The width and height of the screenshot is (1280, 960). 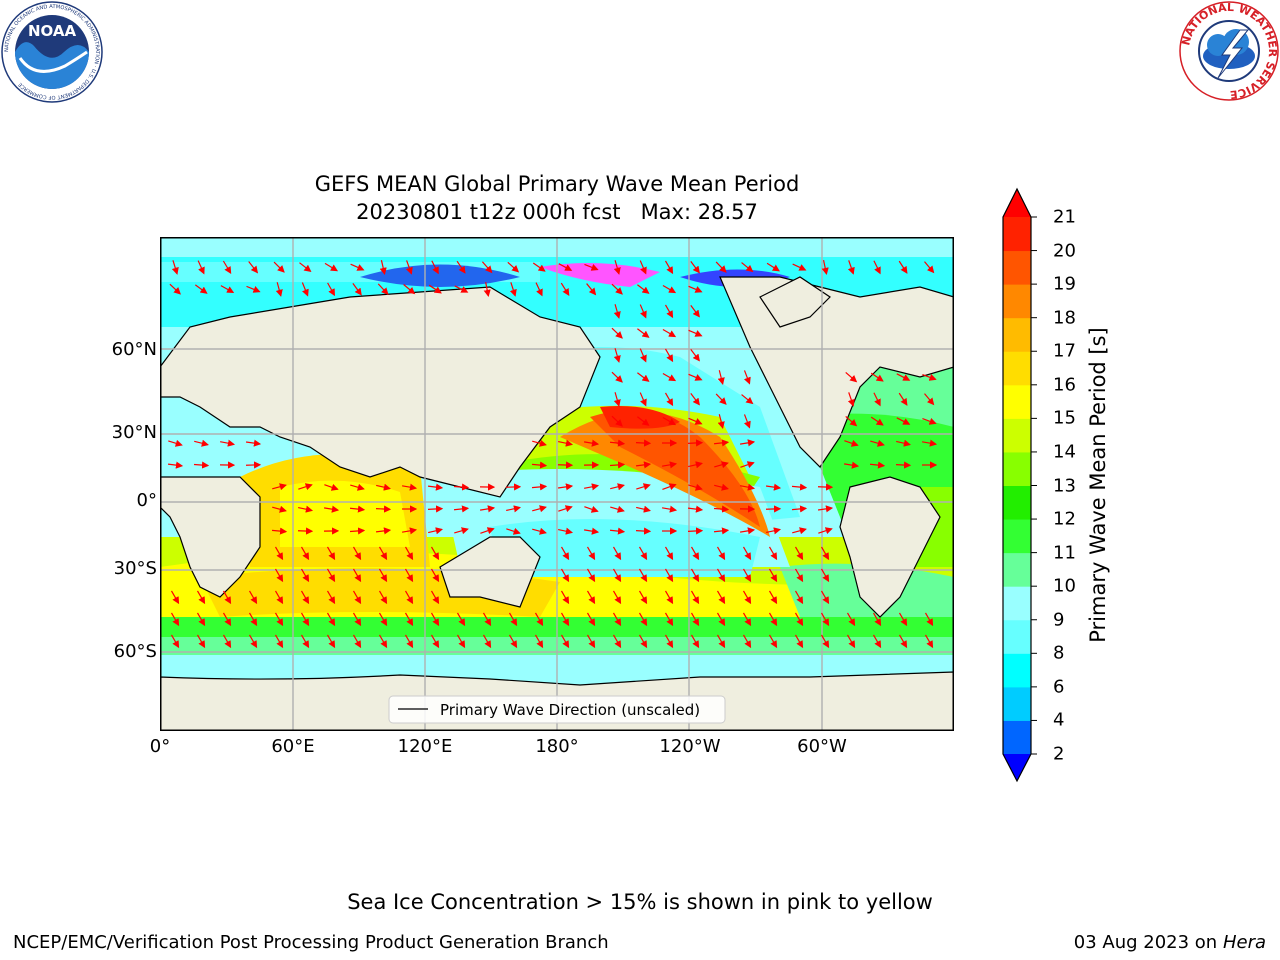 I want to click on machine-name: Hera, so click(x=1244, y=942).